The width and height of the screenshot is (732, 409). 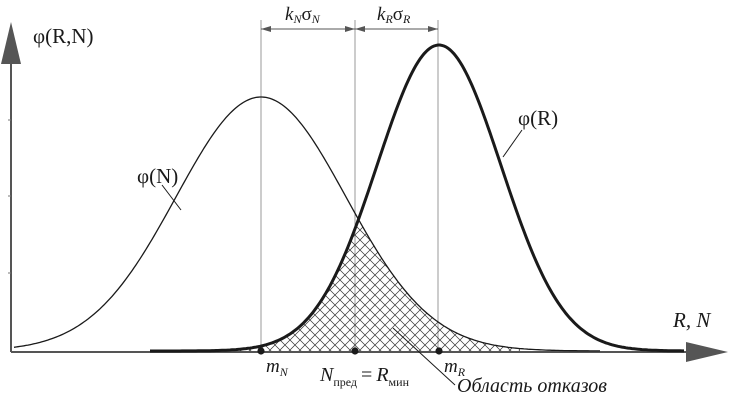 I want to click on y-axis-label: φ(R,N), so click(x=63, y=36).